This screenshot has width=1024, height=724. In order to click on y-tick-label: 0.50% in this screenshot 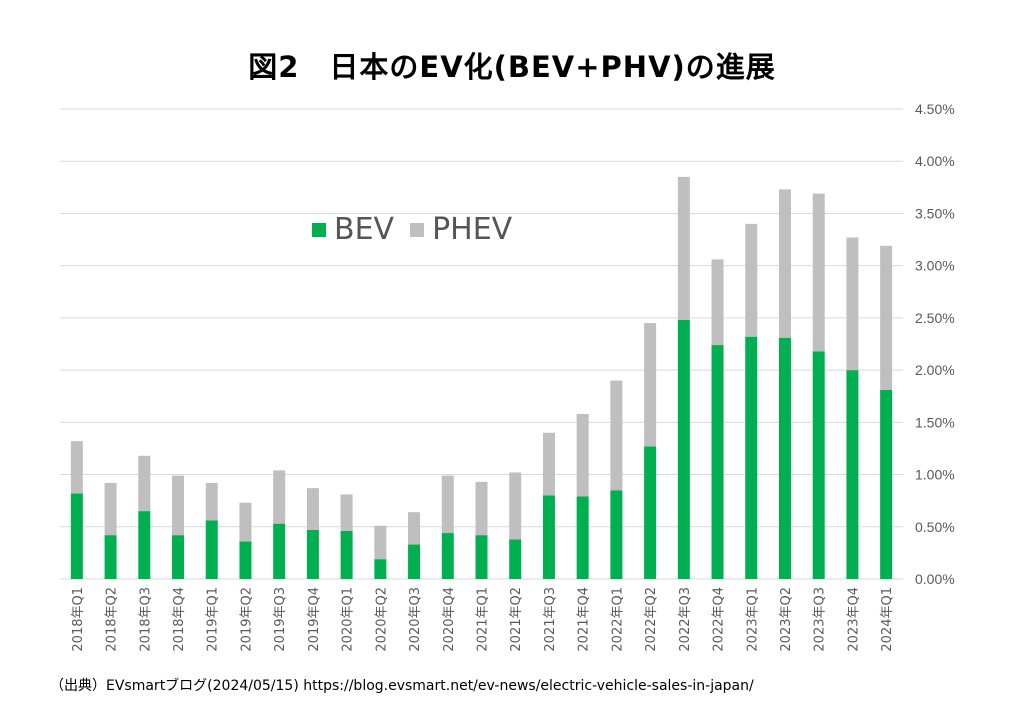, I will do `click(935, 527)`.